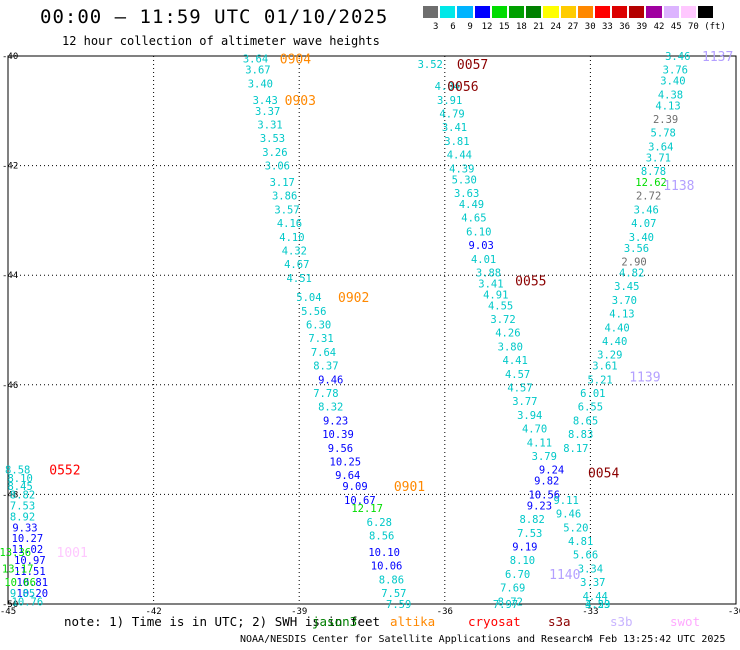 The width and height of the screenshot is (740, 650). Describe the element at coordinates (451, 115) in the screenshot. I see `wave-height-value: 4.79` at that location.